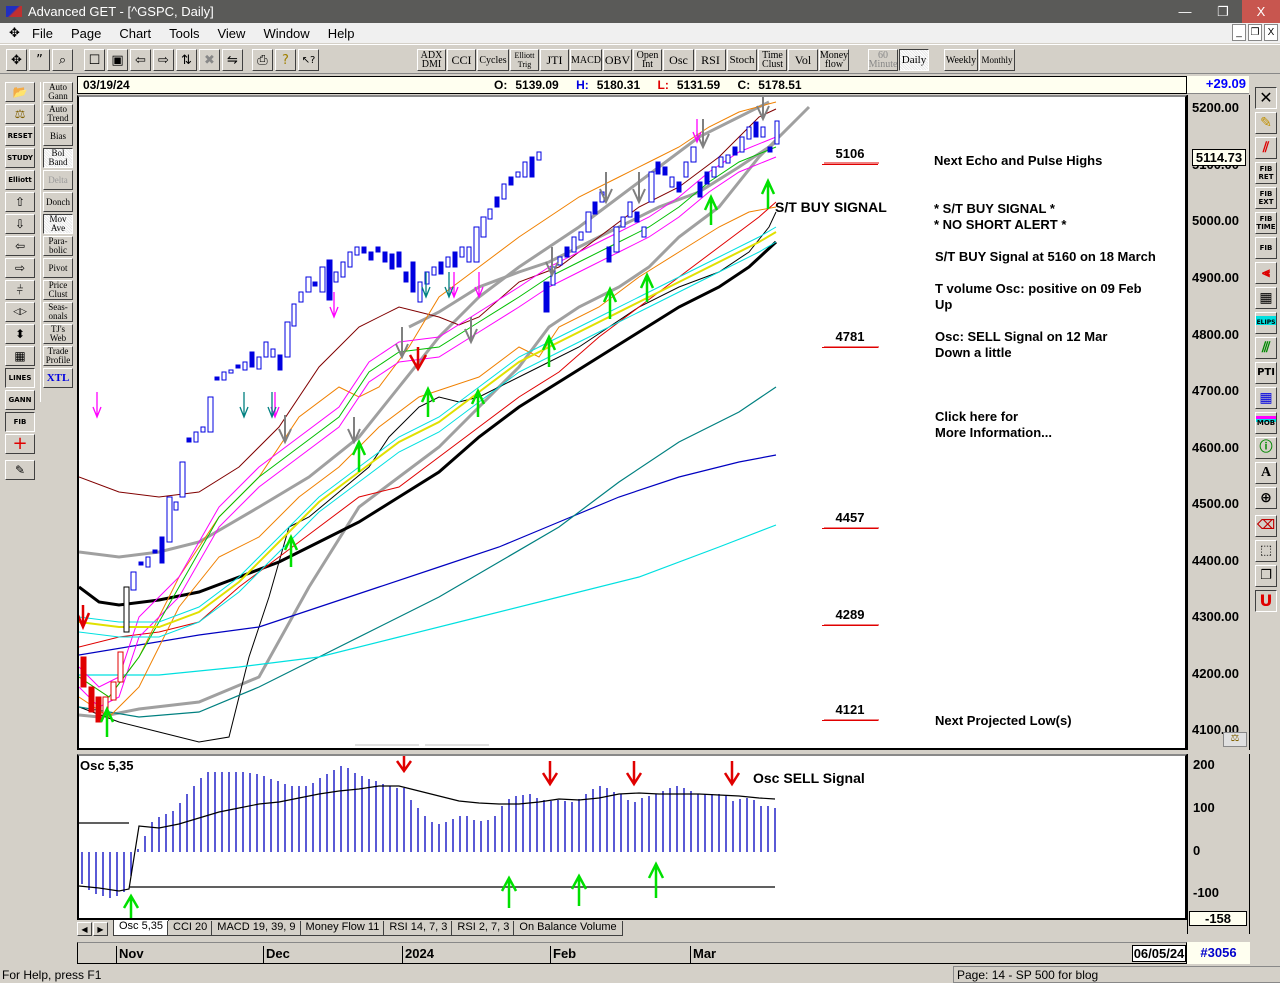  I want to click on study-cycles-button: Cycles, so click(493, 60).